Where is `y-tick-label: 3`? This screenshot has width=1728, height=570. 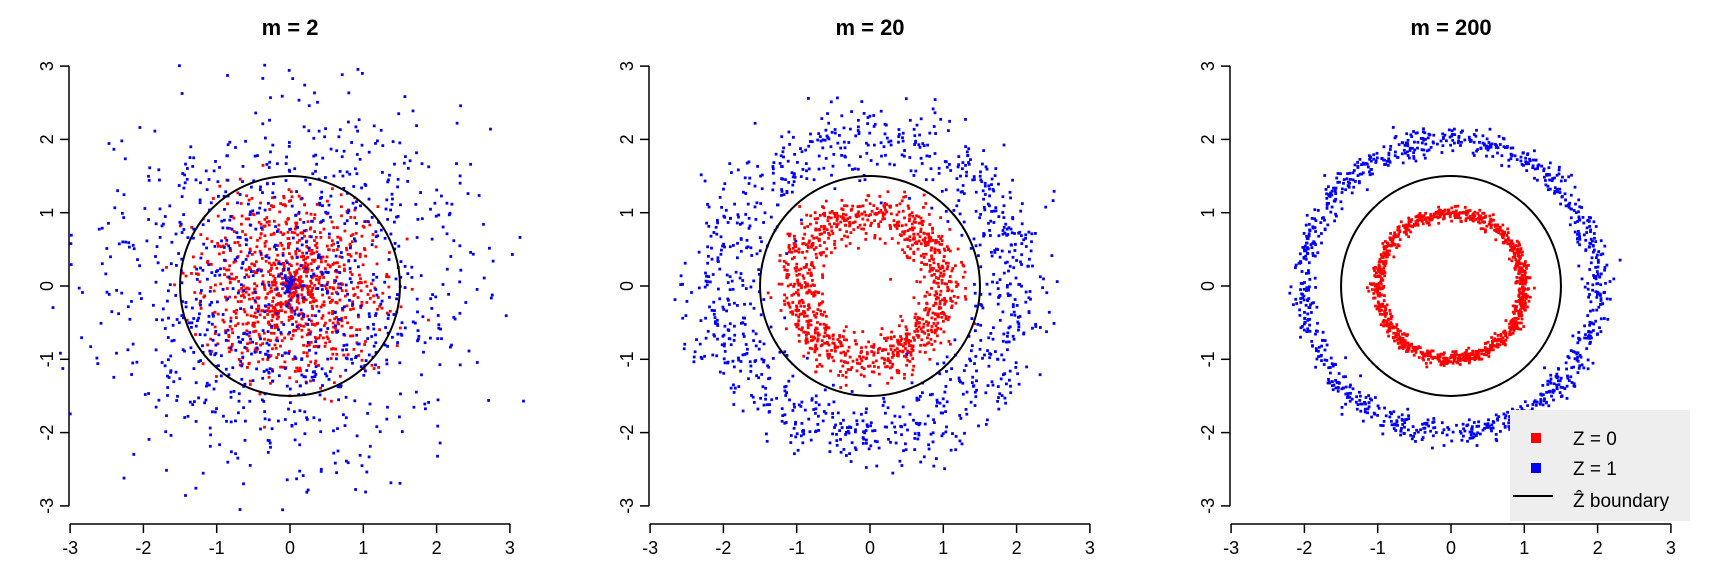
y-tick-label: 3 is located at coordinates (47, 66).